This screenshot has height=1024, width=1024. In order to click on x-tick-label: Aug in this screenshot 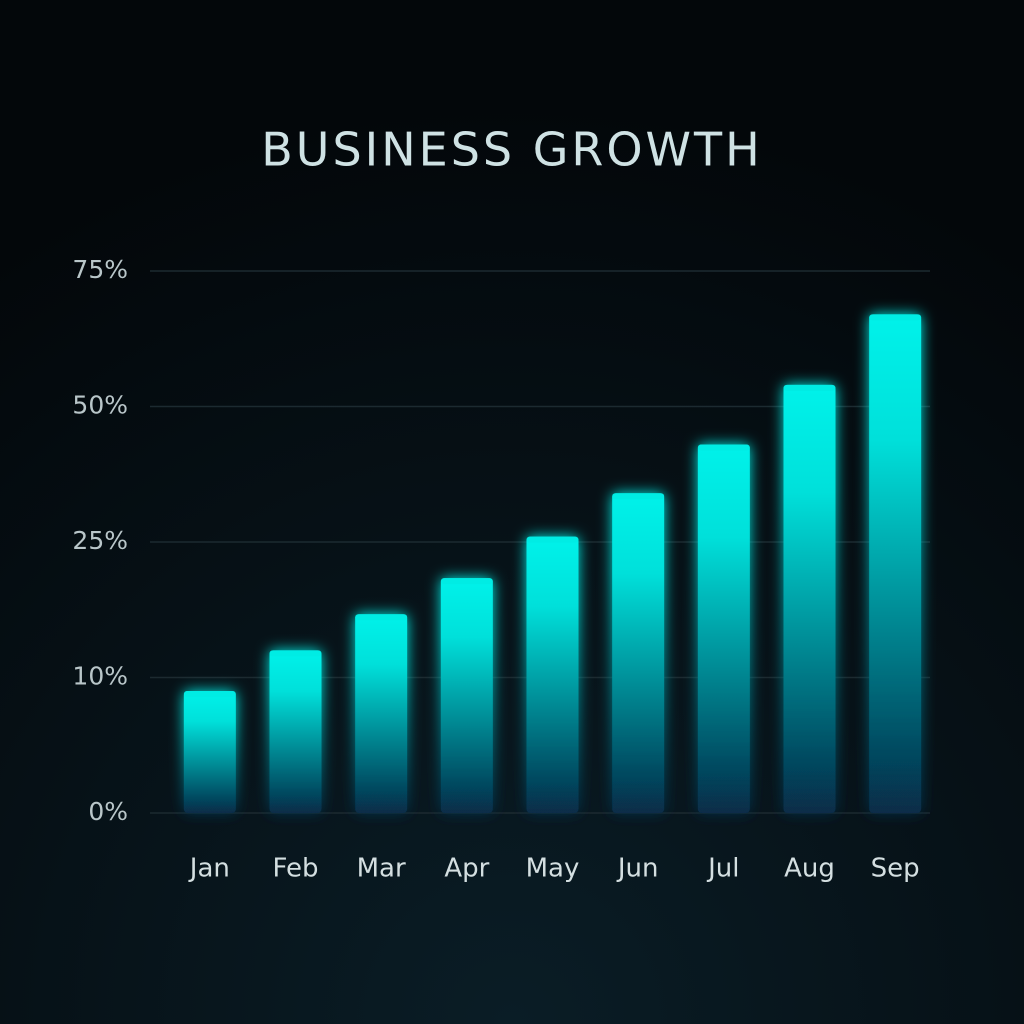, I will do `click(809, 869)`.